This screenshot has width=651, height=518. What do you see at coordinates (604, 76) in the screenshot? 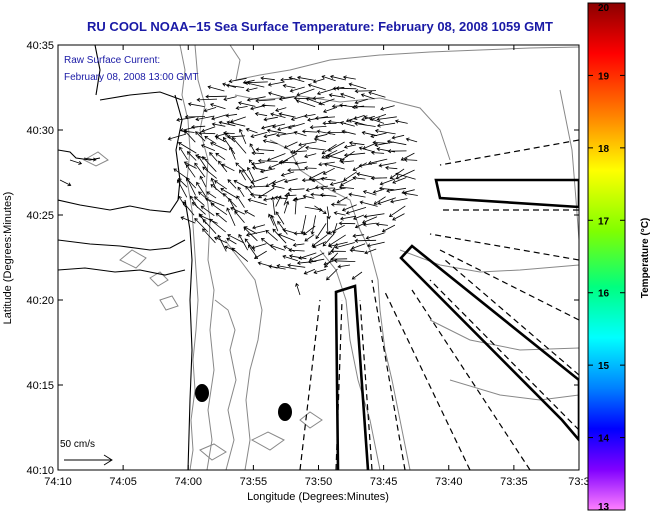
I see `colorbar-tick-label: 19` at bounding box center [604, 76].